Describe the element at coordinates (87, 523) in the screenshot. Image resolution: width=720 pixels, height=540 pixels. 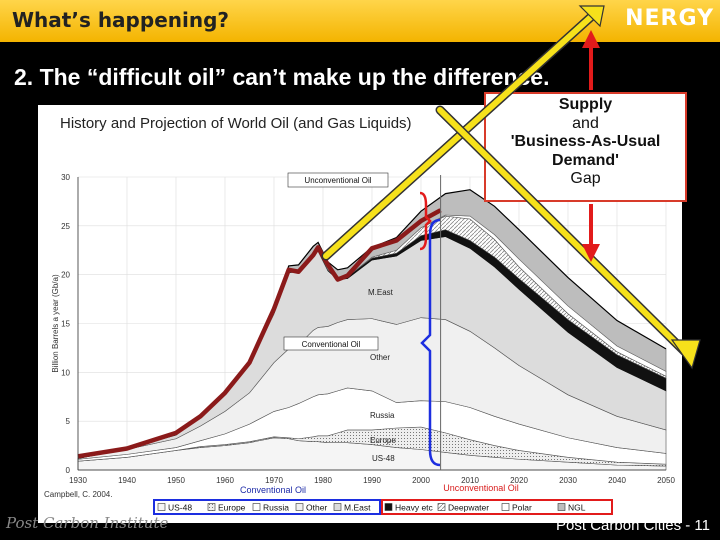
I see `footer-logo-text: Post Carbon Institute` at that location.